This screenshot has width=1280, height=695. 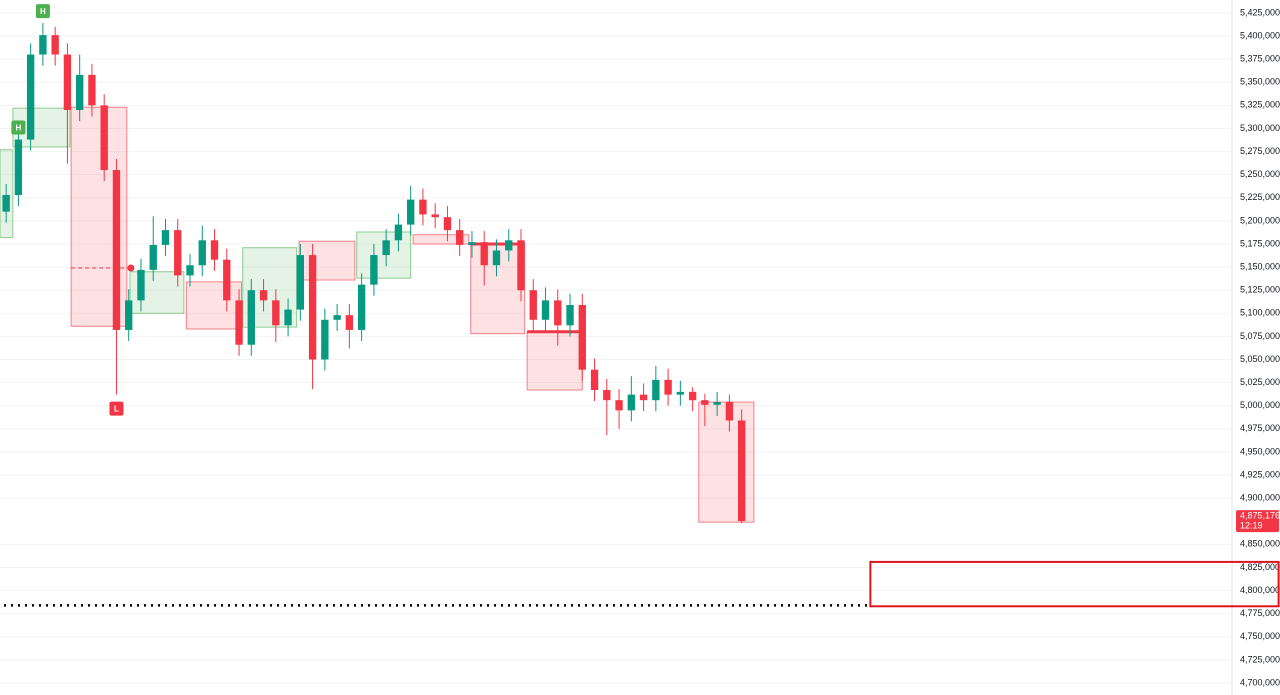 I want to click on y-tick-label: 5,175,000, so click(x=1260, y=243).